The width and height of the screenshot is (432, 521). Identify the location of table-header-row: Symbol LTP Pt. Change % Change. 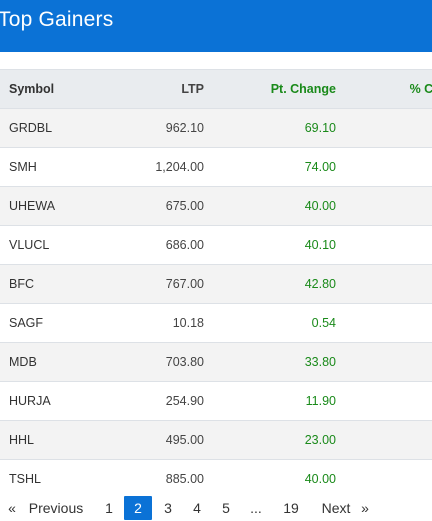
(216, 89).